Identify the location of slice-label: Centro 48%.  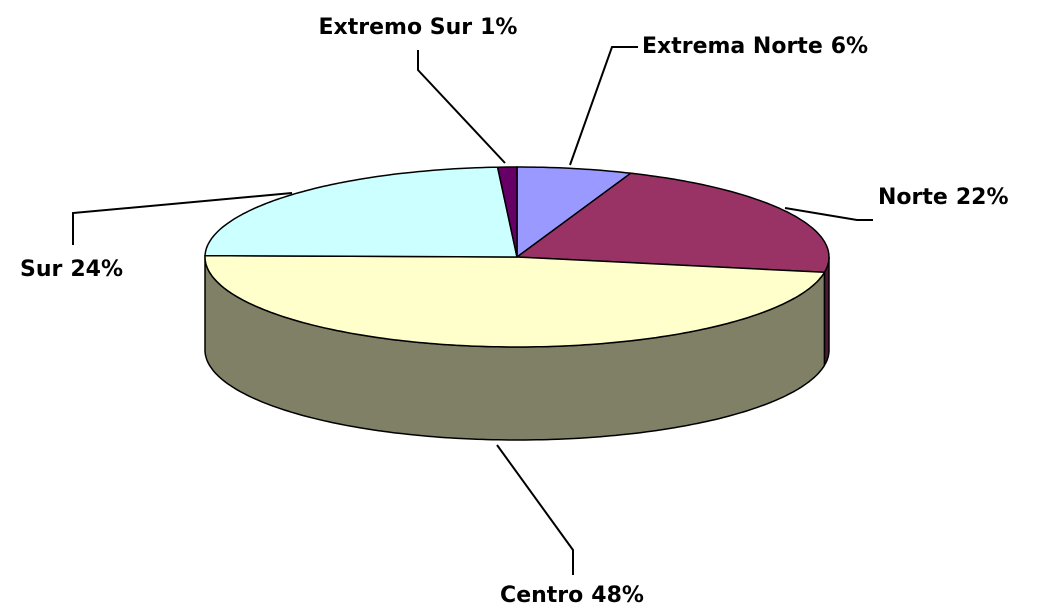
(572, 595).